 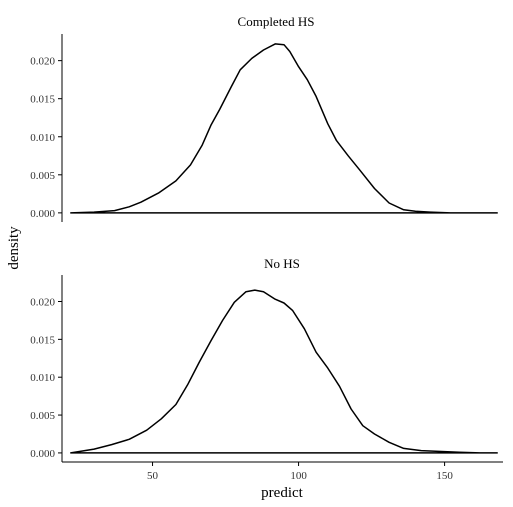 What do you see at coordinates (153, 476) in the screenshot?
I see `x-tick-label: 50` at bounding box center [153, 476].